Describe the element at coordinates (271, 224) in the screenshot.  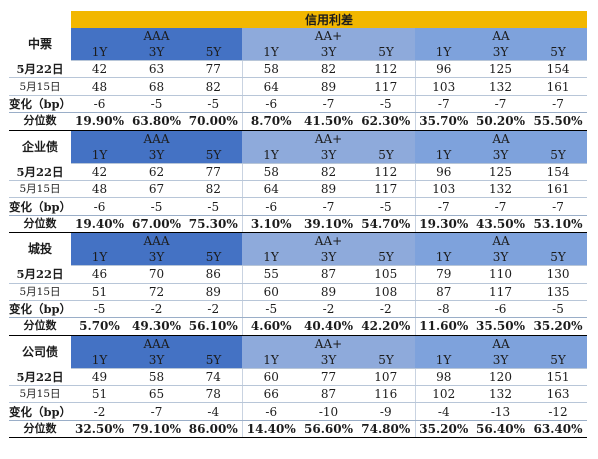
I see `value-cell: 3.10%` at that location.